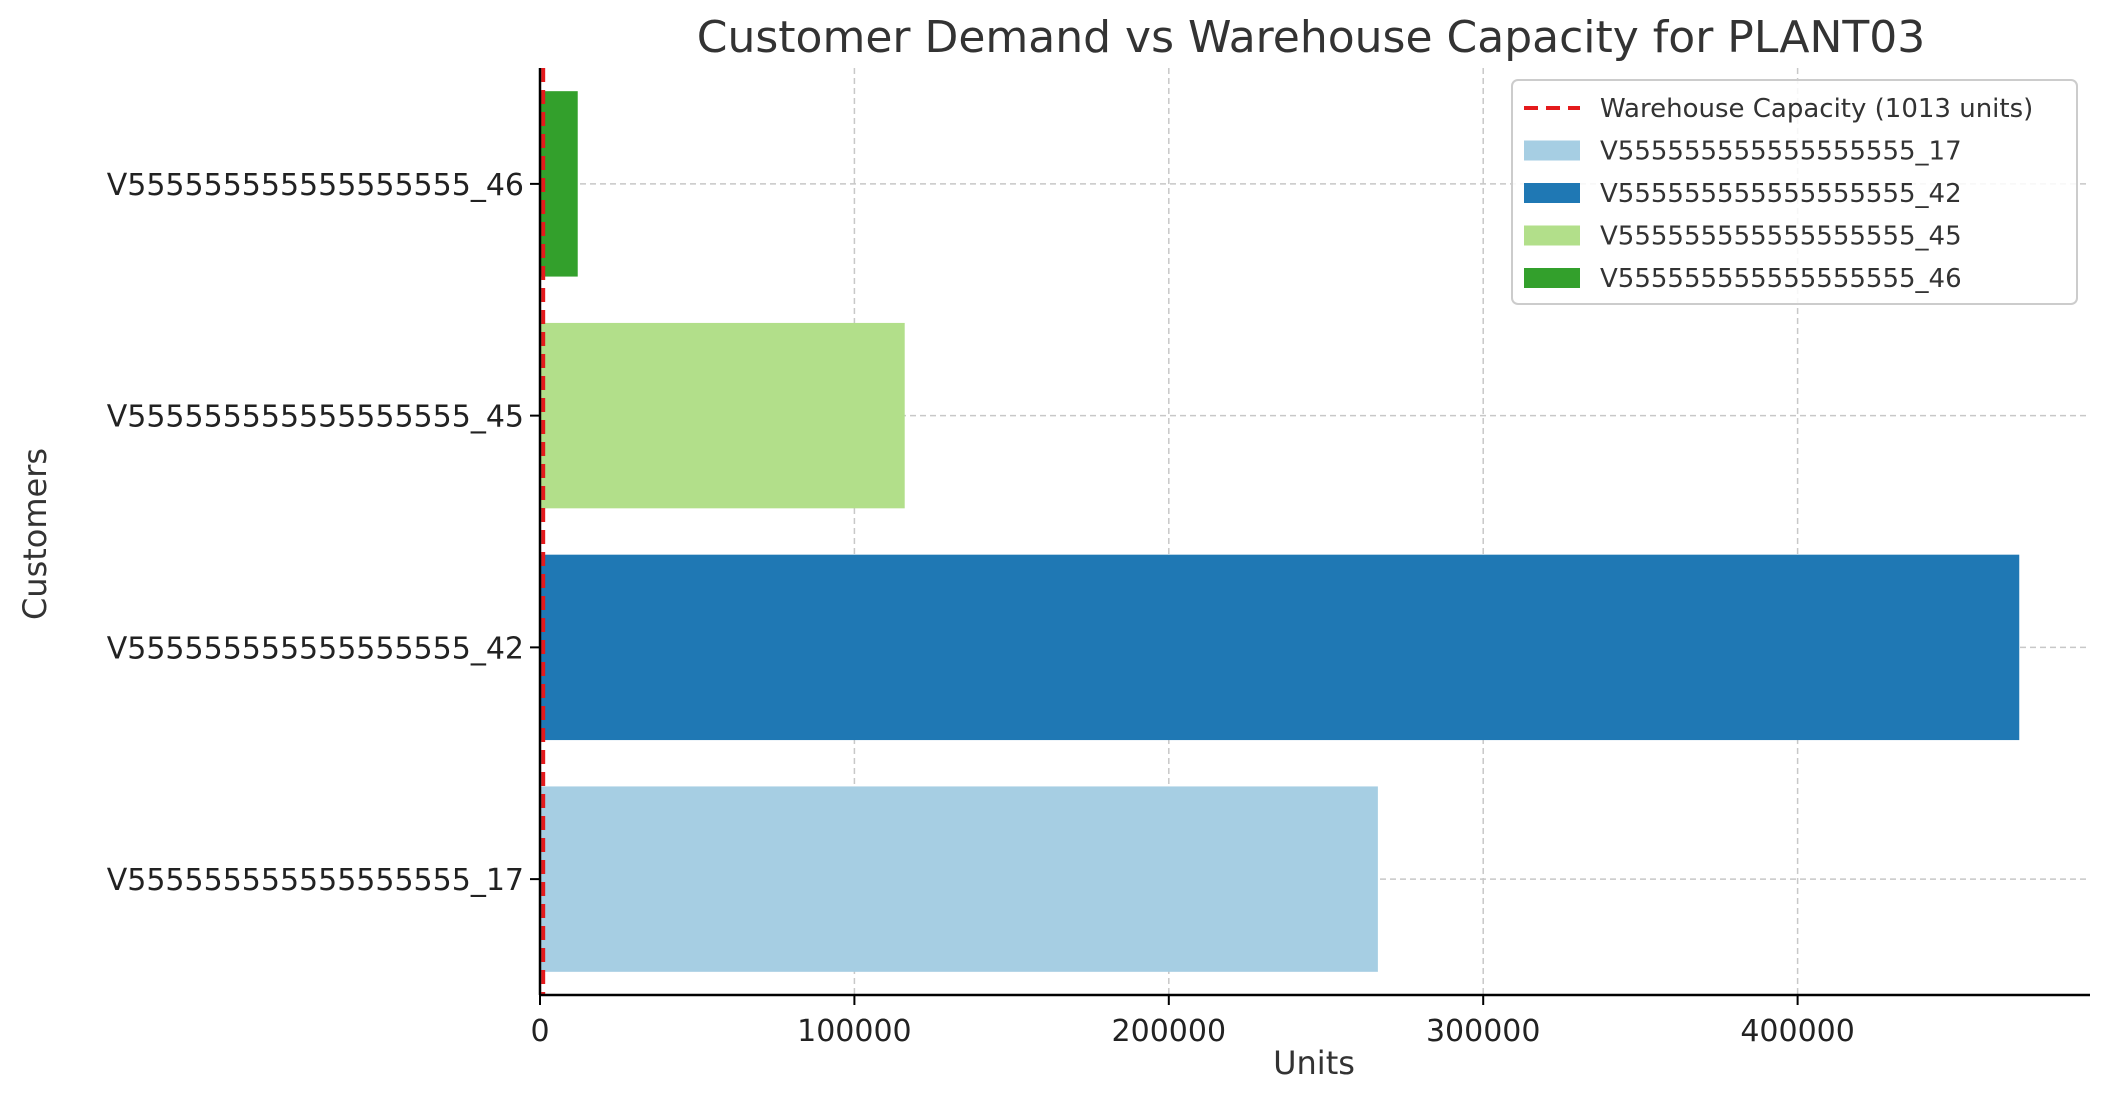 The width and height of the screenshot is (2108, 1101). Describe the element at coordinates (35, 534) in the screenshot. I see `y-axis-label: Customers` at that location.